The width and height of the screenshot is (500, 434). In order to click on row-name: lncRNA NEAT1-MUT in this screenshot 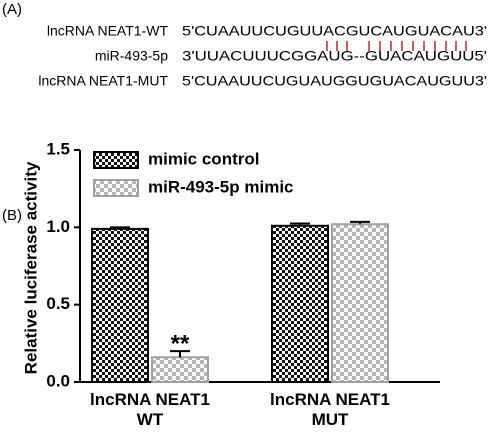, I will do `click(103, 81)`.